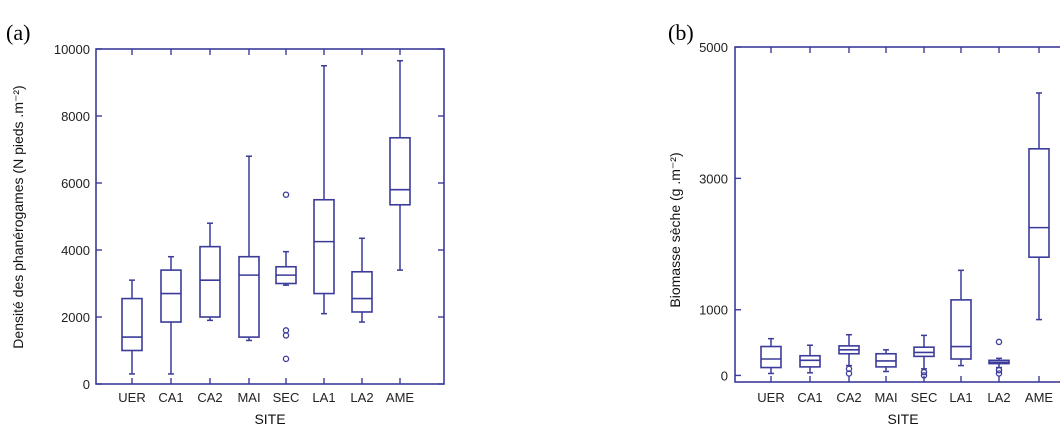 The height and width of the screenshot is (433, 1060). I want to click on panel-a-x-axis-title: SITE, so click(269, 419).